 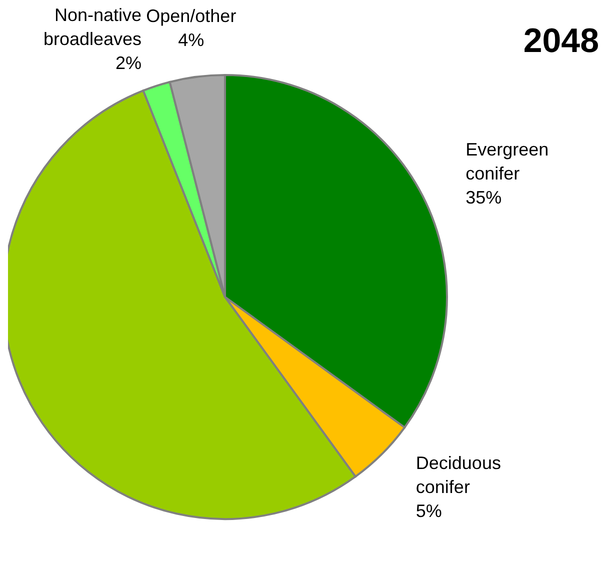 I want to click on slice-label: Open/other, so click(x=191, y=16).